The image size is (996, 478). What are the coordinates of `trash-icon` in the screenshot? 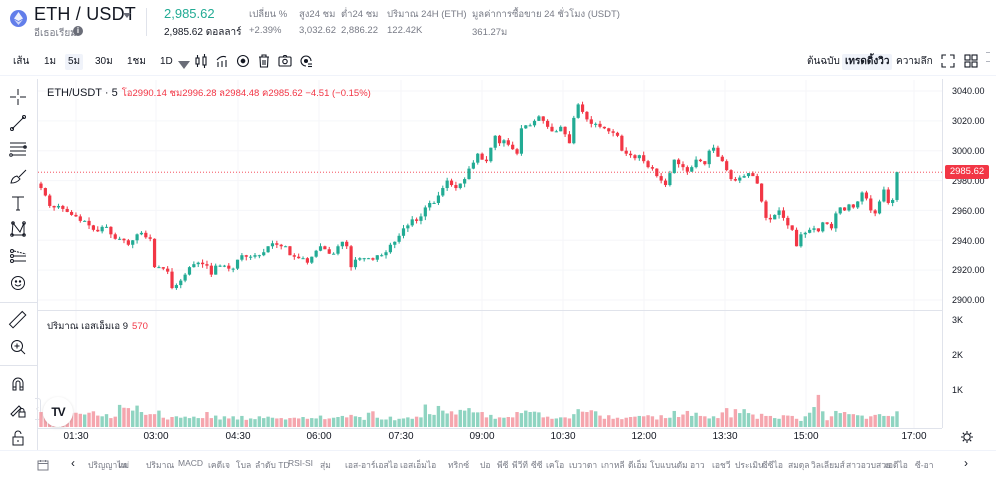 It's located at (264, 61).